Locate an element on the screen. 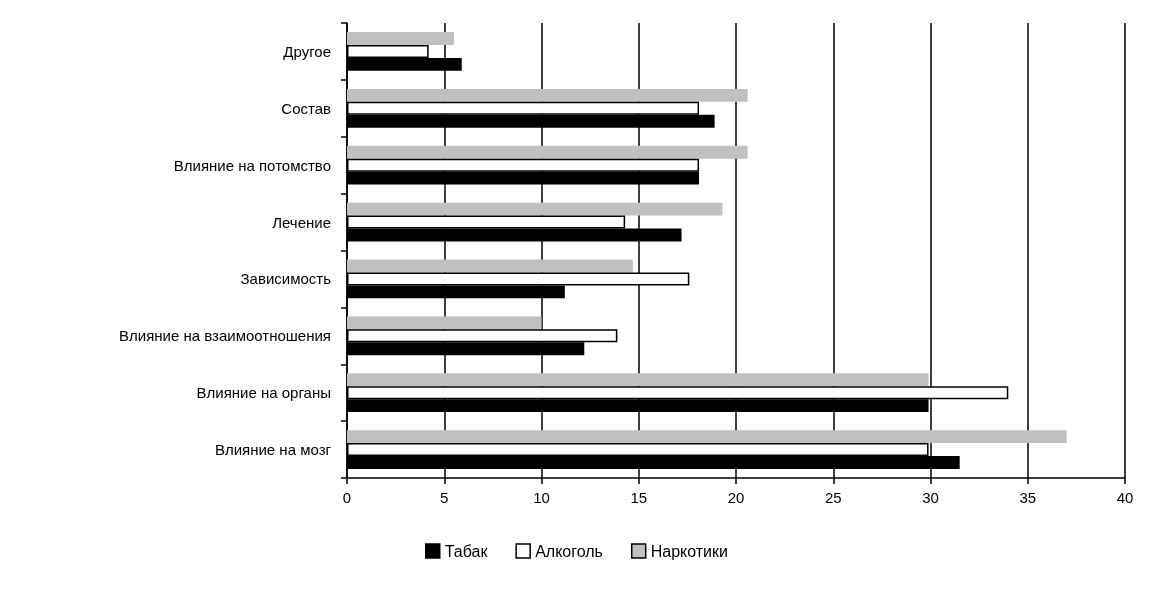  y-tick-label: Состав is located at coordinates (306, 108).